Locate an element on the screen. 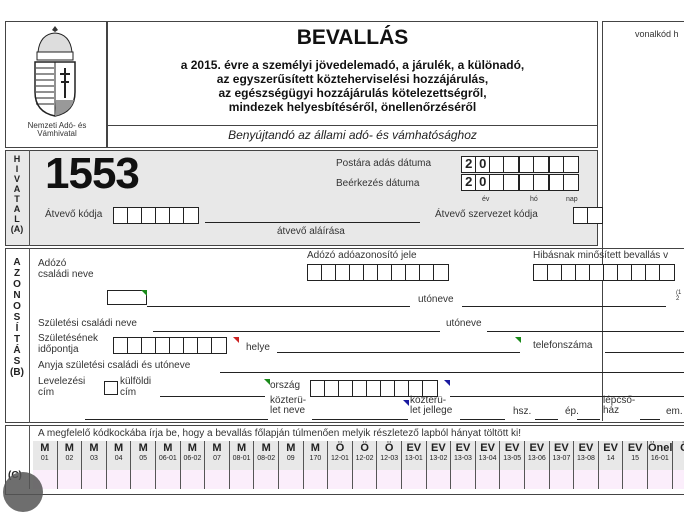 The image size is (684, 512). country-code-field is located at coordinates (374, 388).